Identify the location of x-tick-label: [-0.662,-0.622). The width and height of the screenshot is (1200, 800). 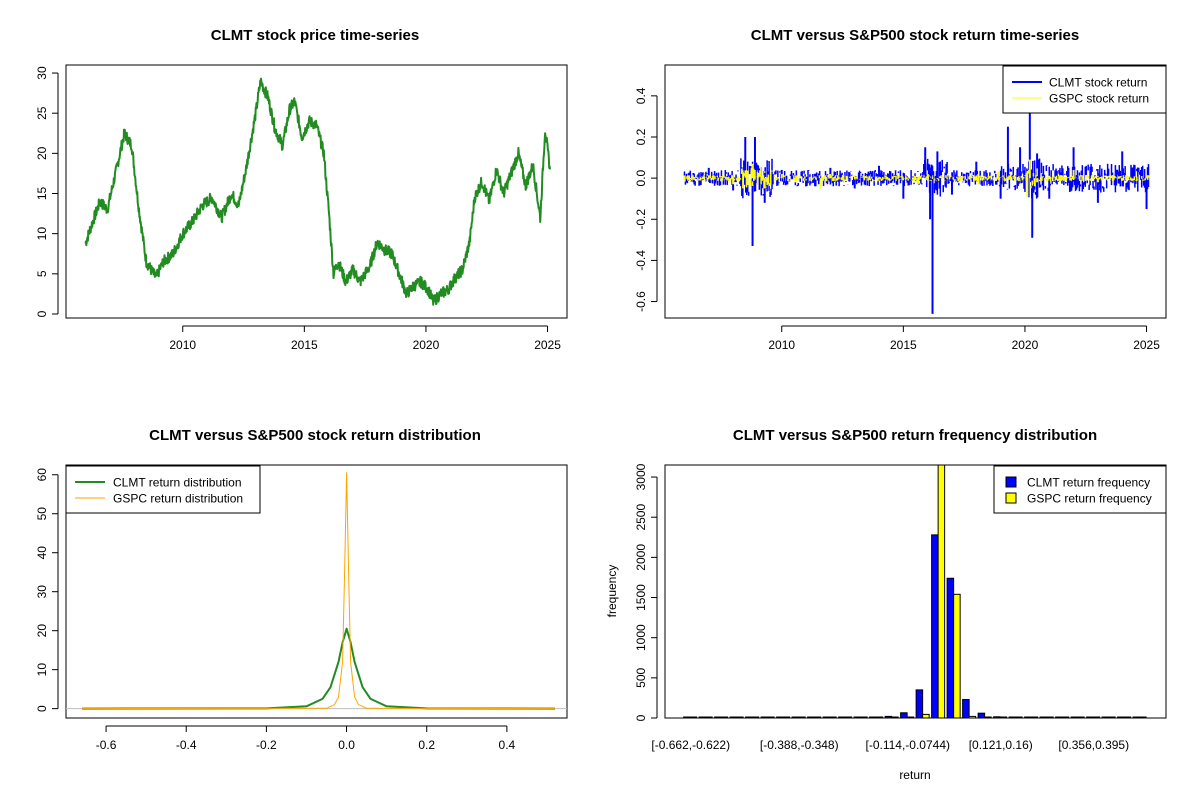
(690, 745).